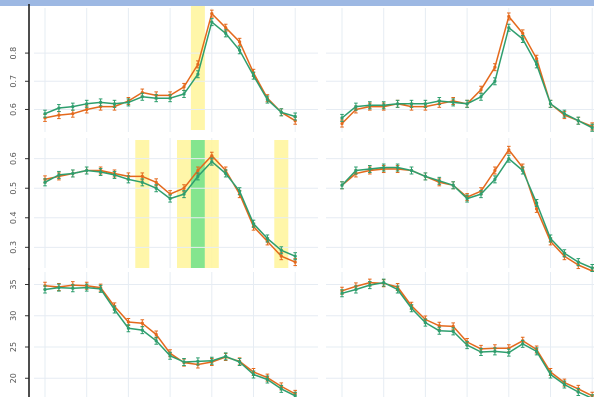 The height and width of the screenshot is (397, 594). What do you see at coordinates (13, 53) in the screenshot?
I see `y-tick-label: 0.8` at bounding box center [13, 53].